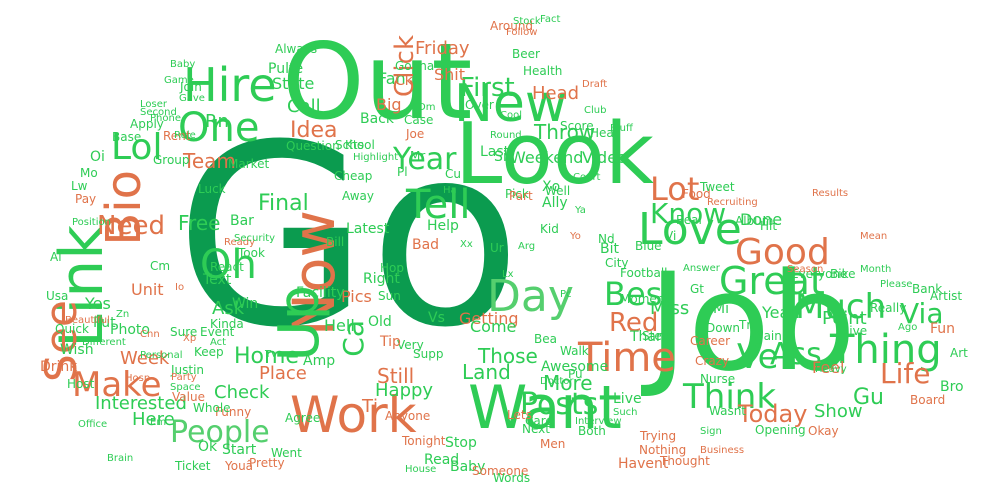  I want to click on word-office: Office, so click(93, 424).